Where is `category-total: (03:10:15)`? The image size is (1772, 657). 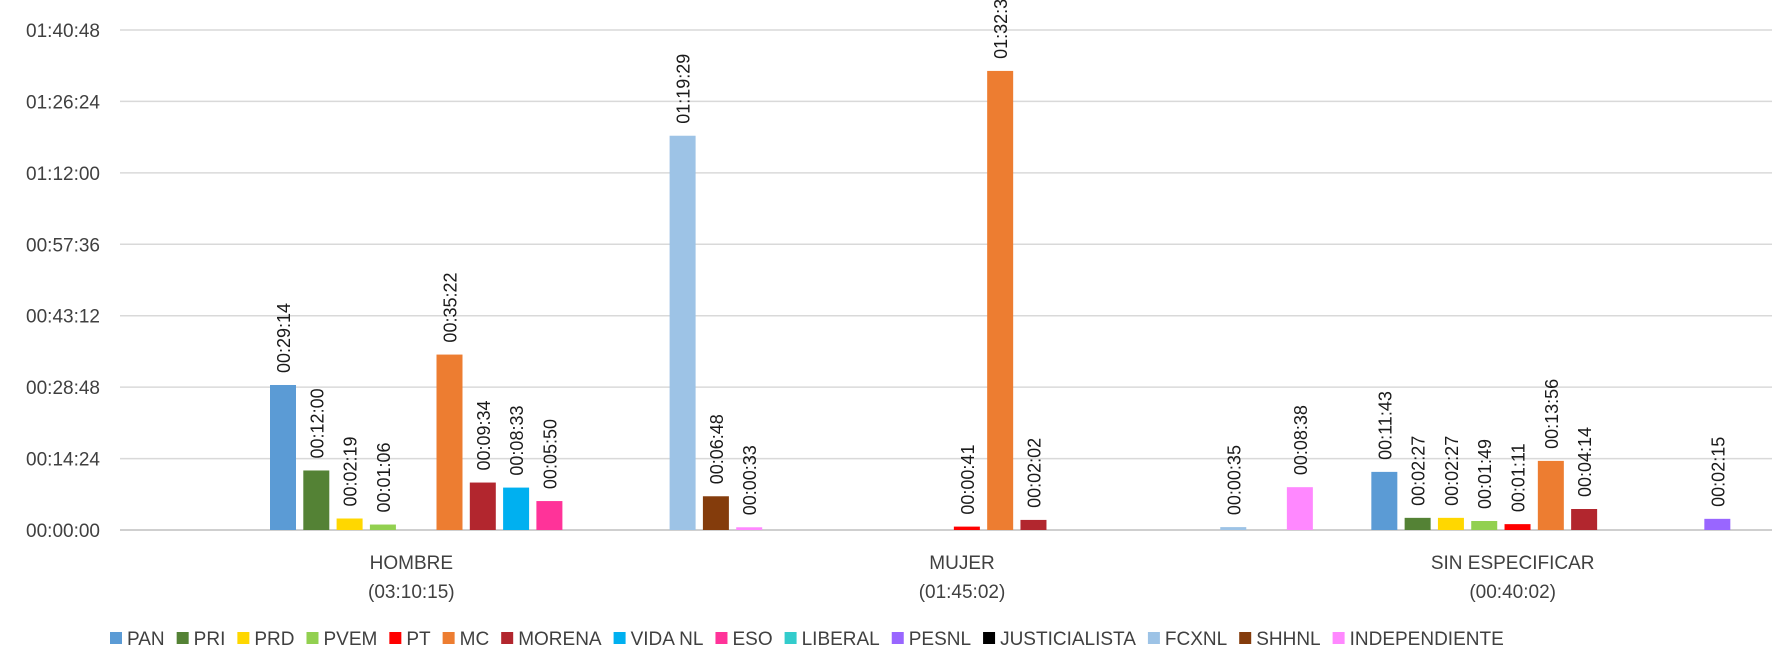 category-total: (03:10:15) is located at coordinates (411, 592).